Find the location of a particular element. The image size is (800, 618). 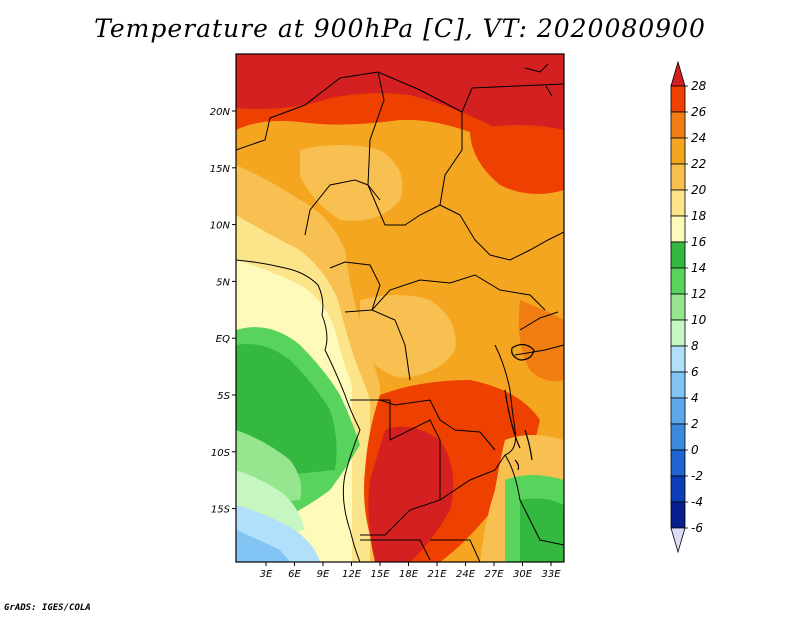

colorbar-max-triangle is located at coordinates (678, 73).